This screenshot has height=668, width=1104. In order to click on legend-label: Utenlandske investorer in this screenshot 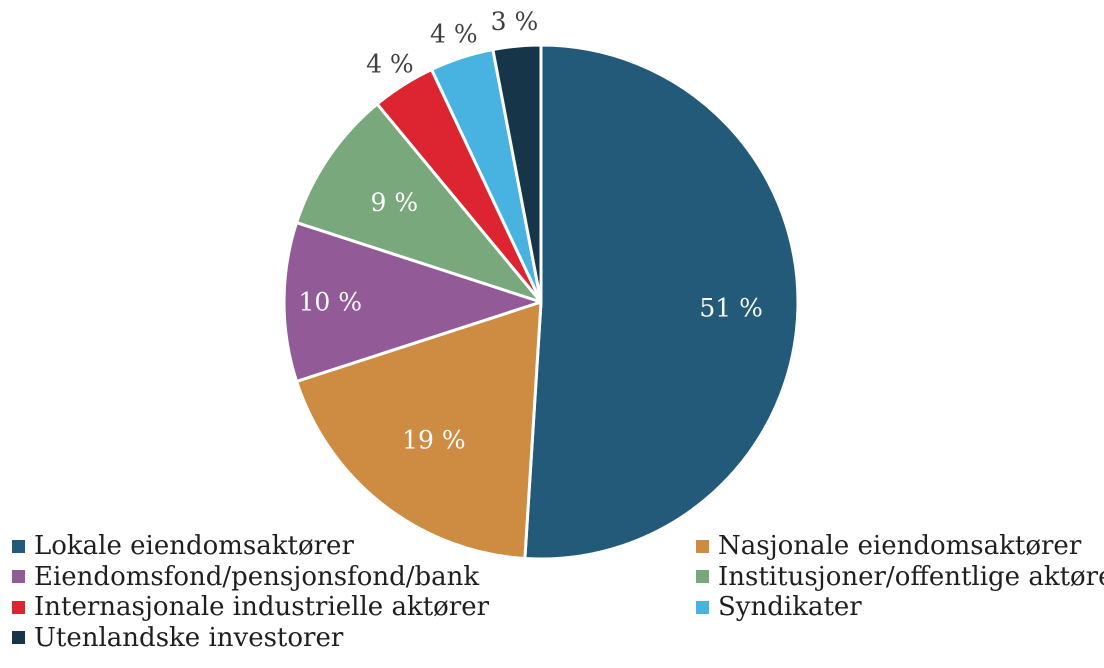, I will do `click(189, 637)`.